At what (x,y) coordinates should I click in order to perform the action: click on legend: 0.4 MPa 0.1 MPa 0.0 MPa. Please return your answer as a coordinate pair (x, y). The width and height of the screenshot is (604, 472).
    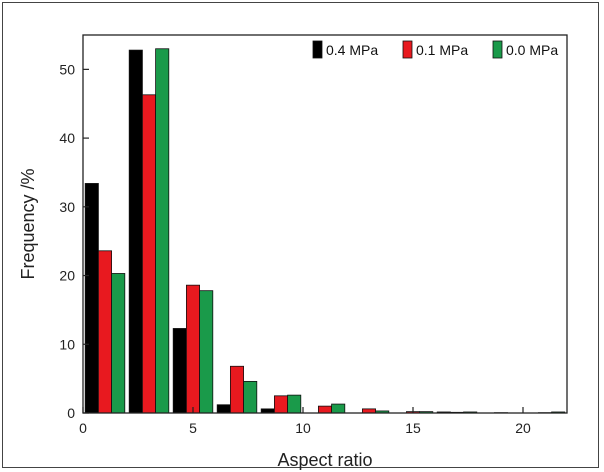
    Looking at the image, I should click on (435, 49).